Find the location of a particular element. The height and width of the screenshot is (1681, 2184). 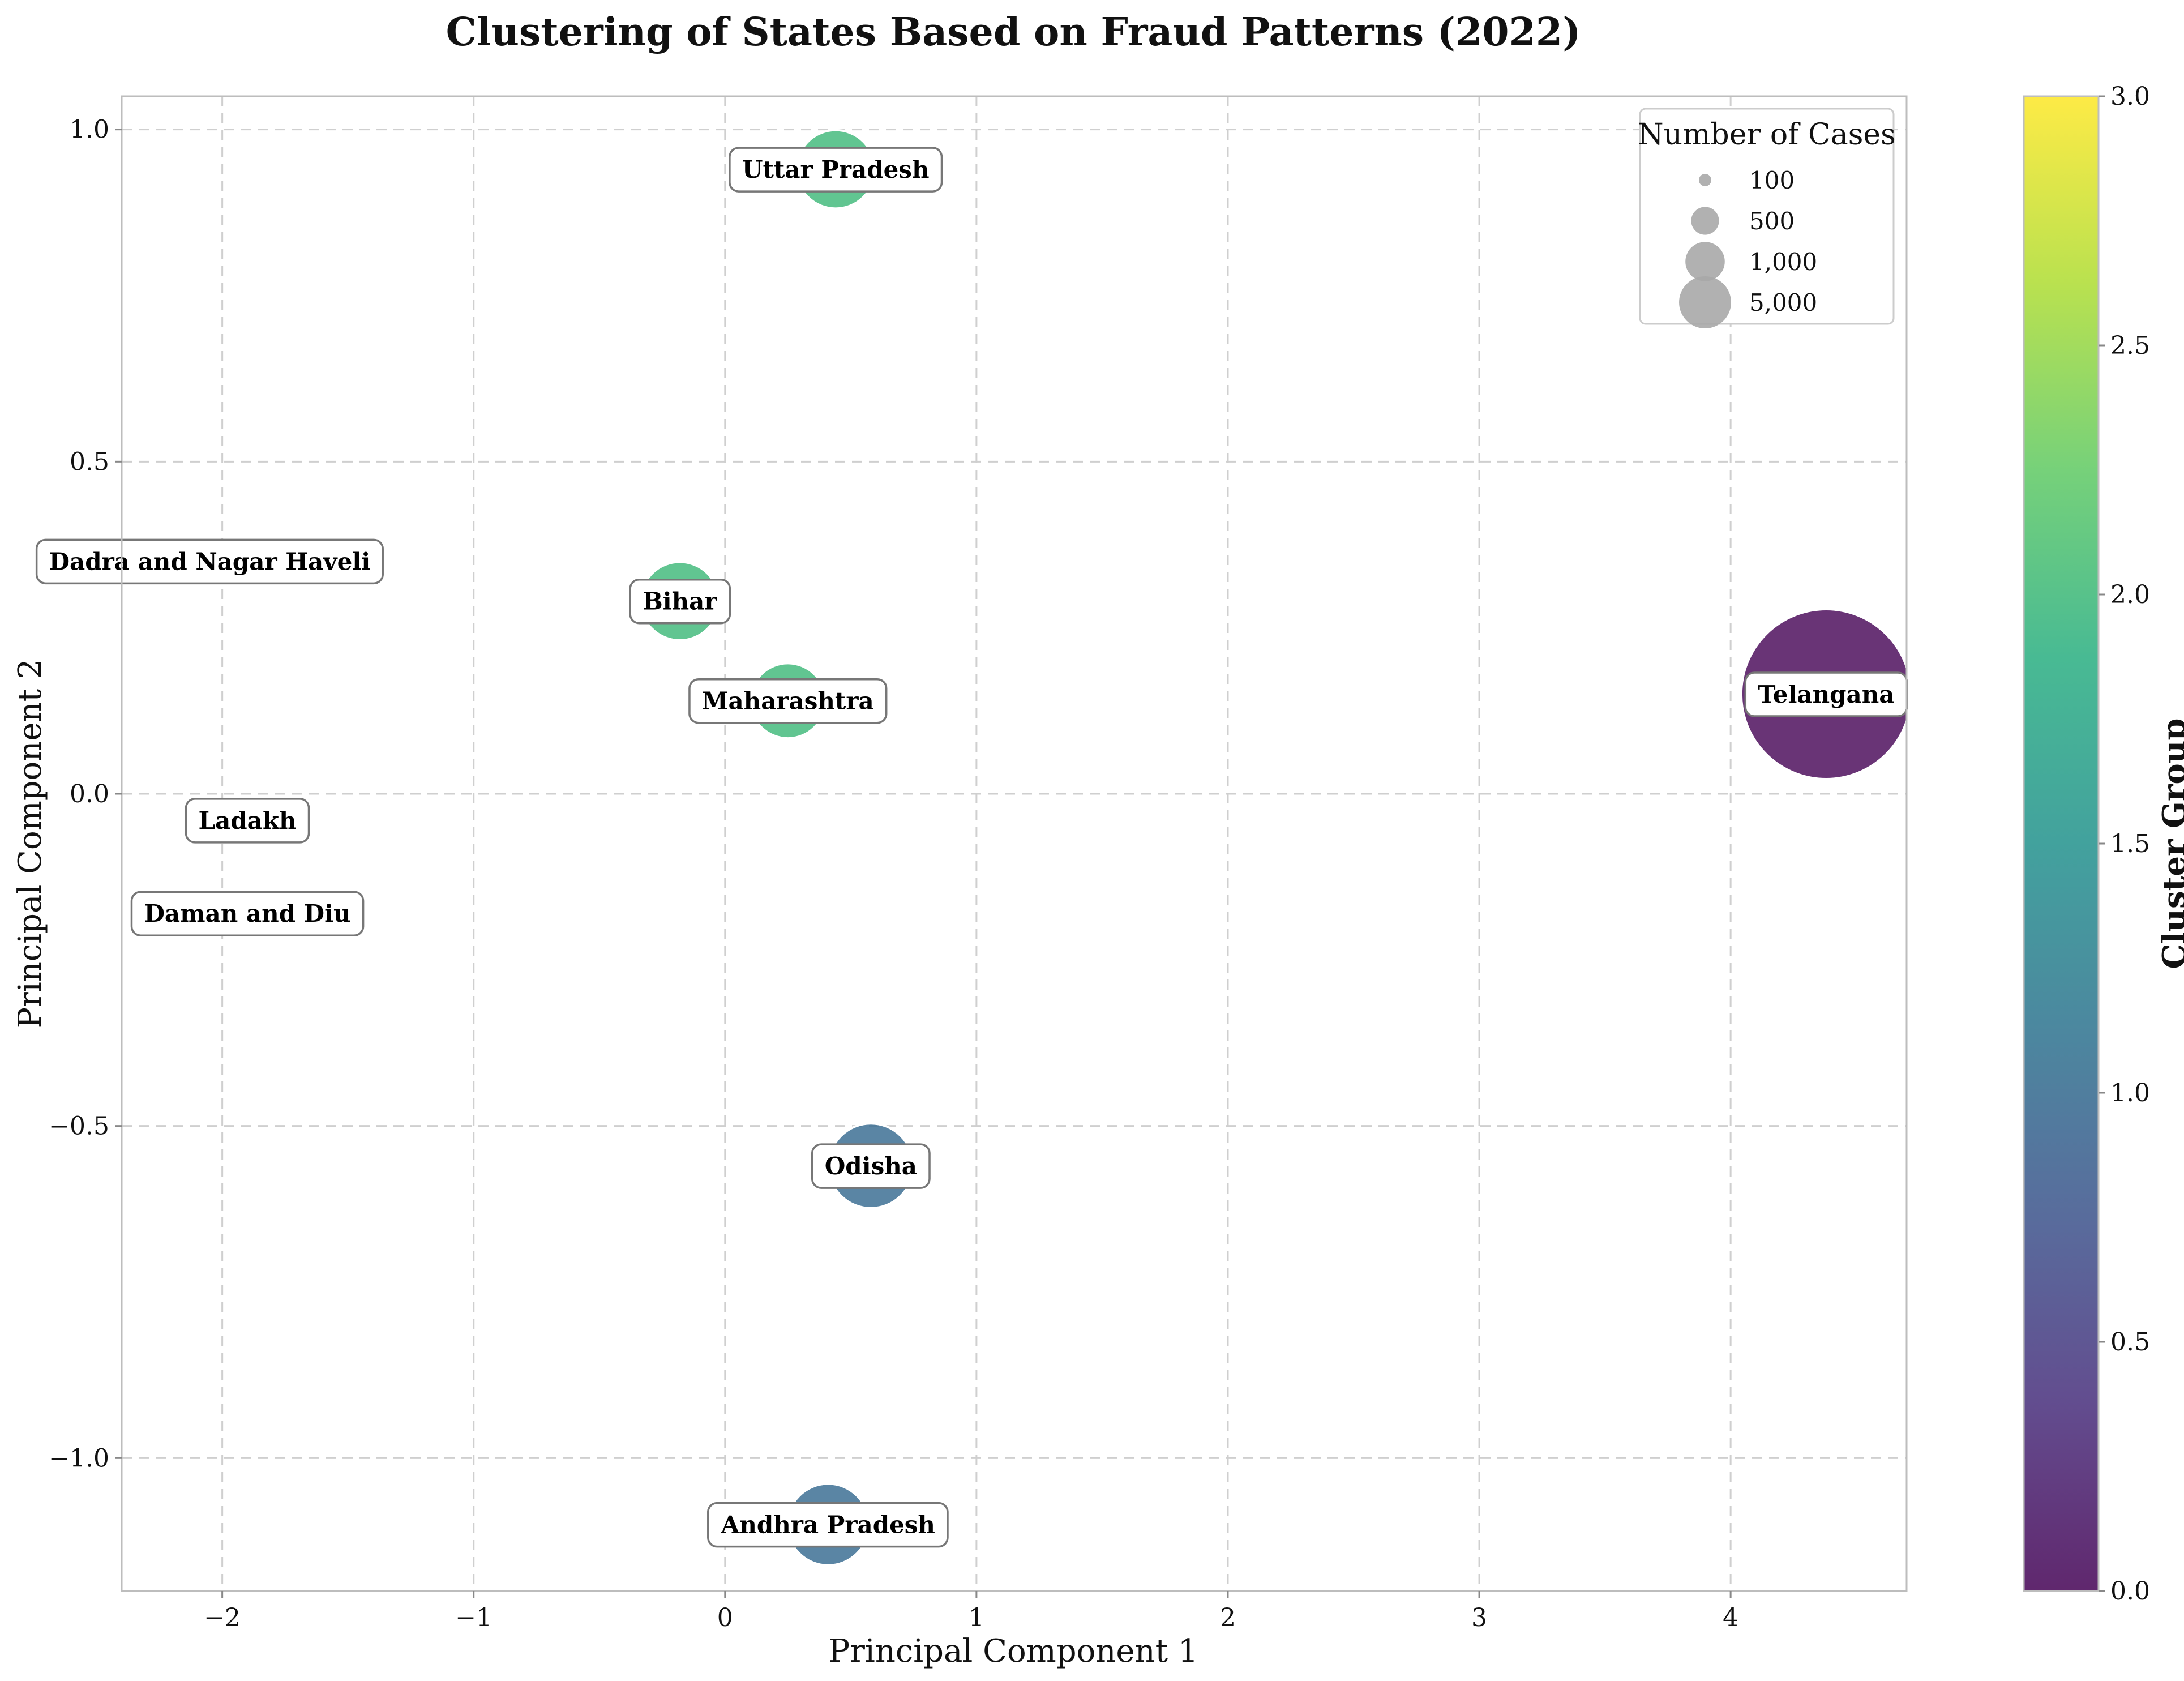

point-label-text: Maharashtra is located at coordinates (788, 701).